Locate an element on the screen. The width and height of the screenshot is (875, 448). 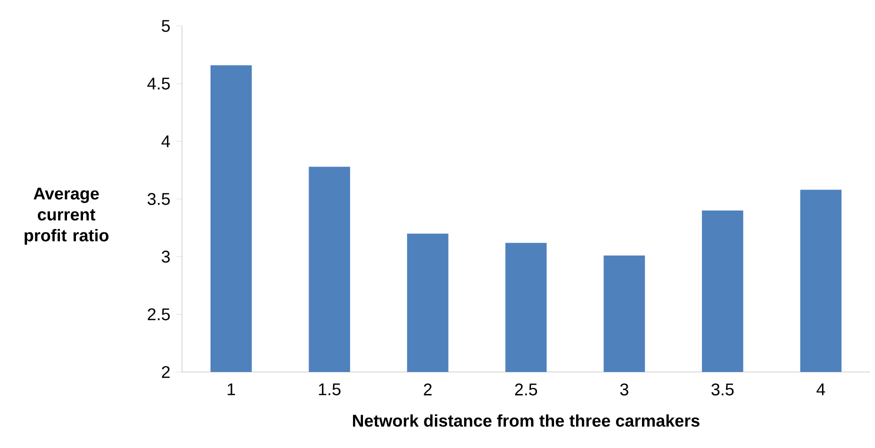
y-tick-label: 3.5 is located at coordinates (159, 198).